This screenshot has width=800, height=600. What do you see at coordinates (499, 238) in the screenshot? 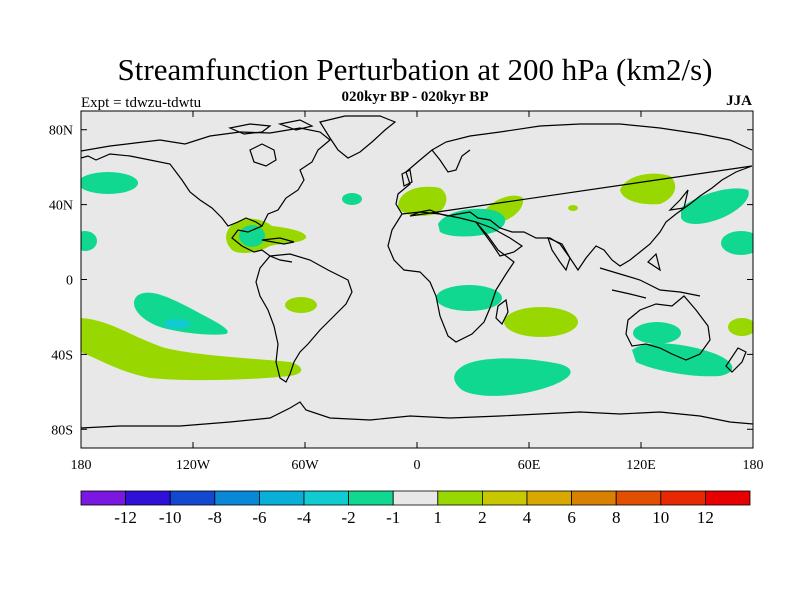
I see `coast-arabia` at bounding box center [499, 238].